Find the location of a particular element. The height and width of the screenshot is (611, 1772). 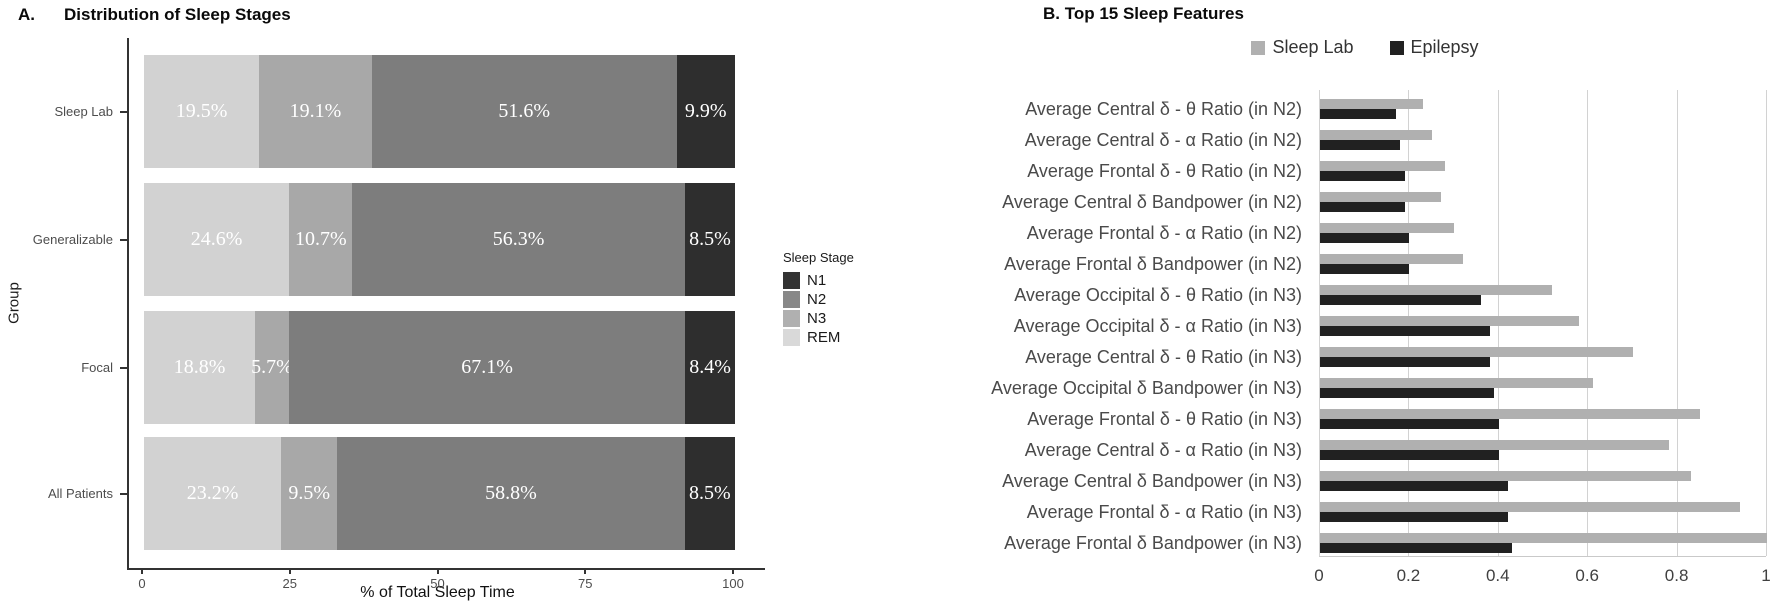

legend-item-epilepsy: Epilepsy is located at coordinates (1434, 47).